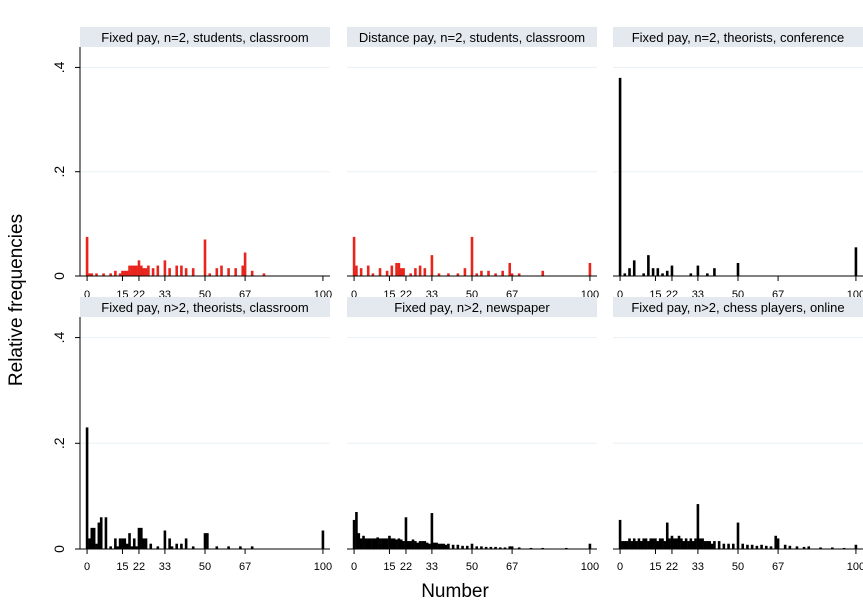  I want to click on x-tick-label: 100, so click(590, 567).